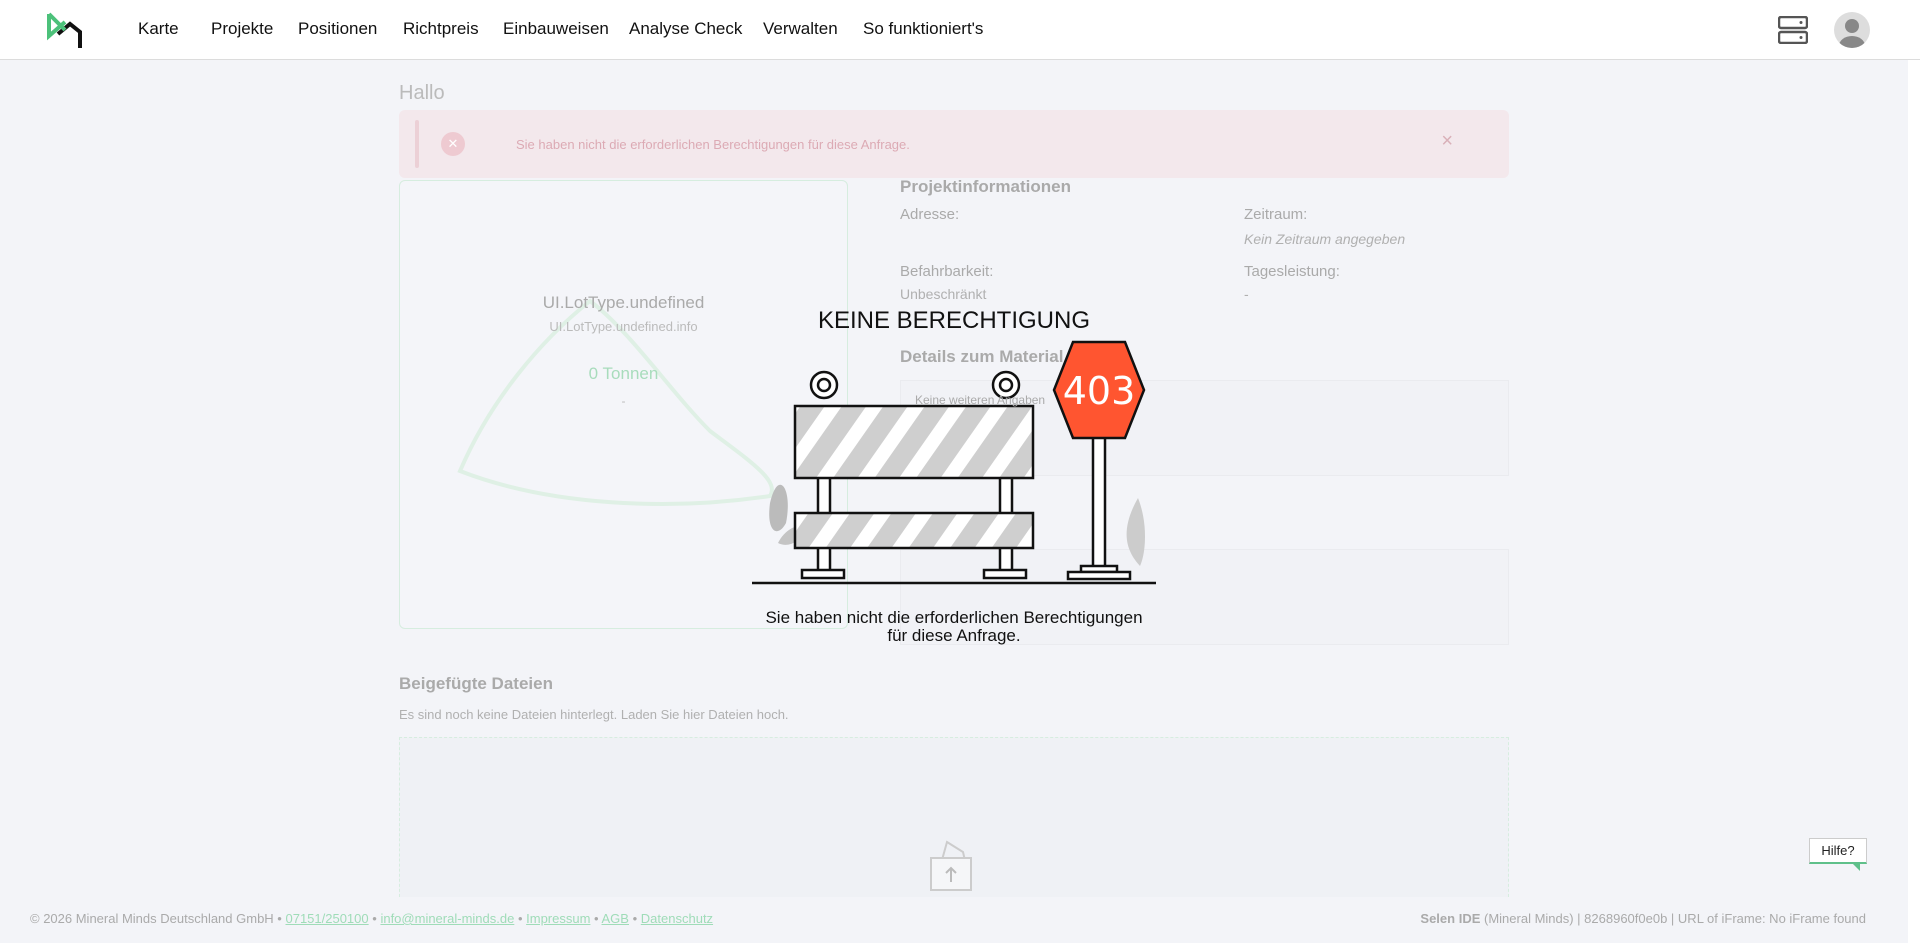 The width and height of the screenshot is (1920, 943). What do you see at coordinates (623, 401) in the screenshot?
I see `lot-dash: -` at bounding box center [623, 401].